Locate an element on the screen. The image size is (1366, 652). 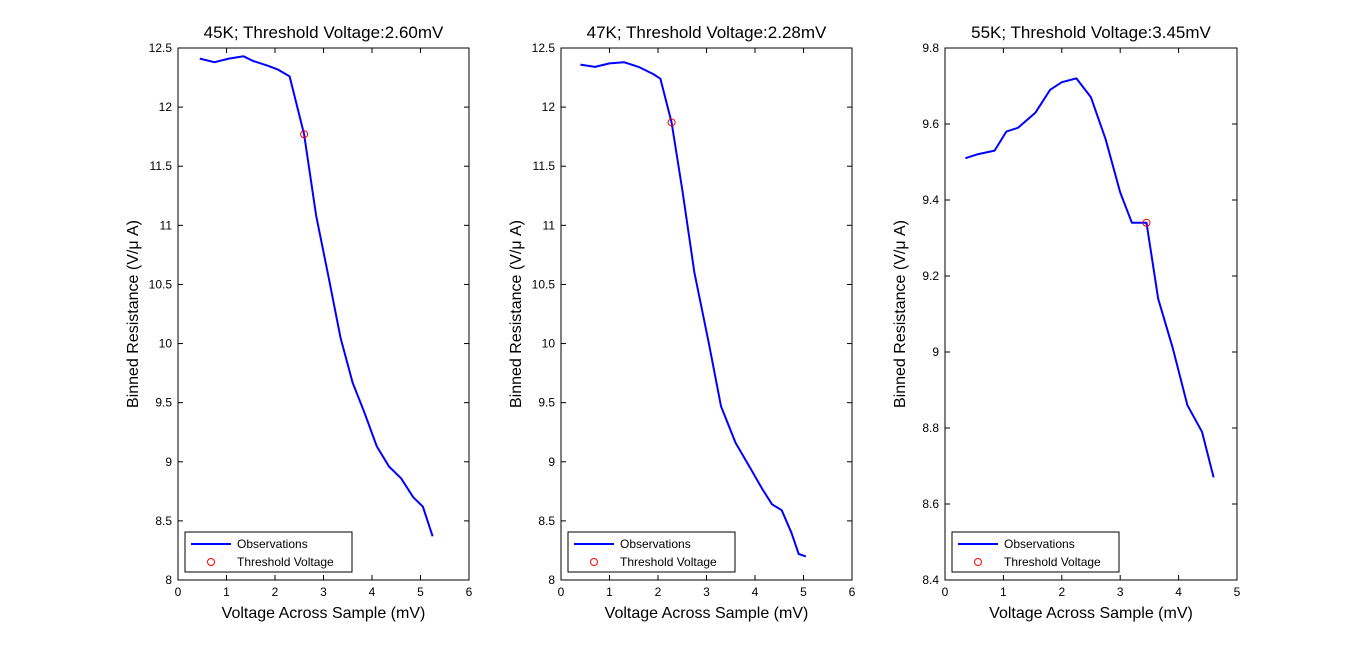
y-tick-label: 9.4 is located at coordinates (930, 200).